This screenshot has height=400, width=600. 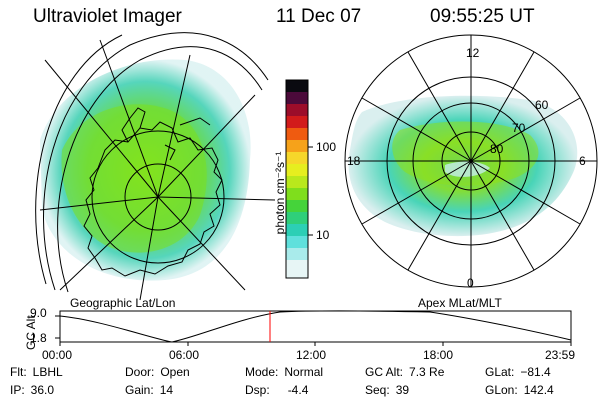 I want to click on info-door-value: Open, so click(x=175, y=372).